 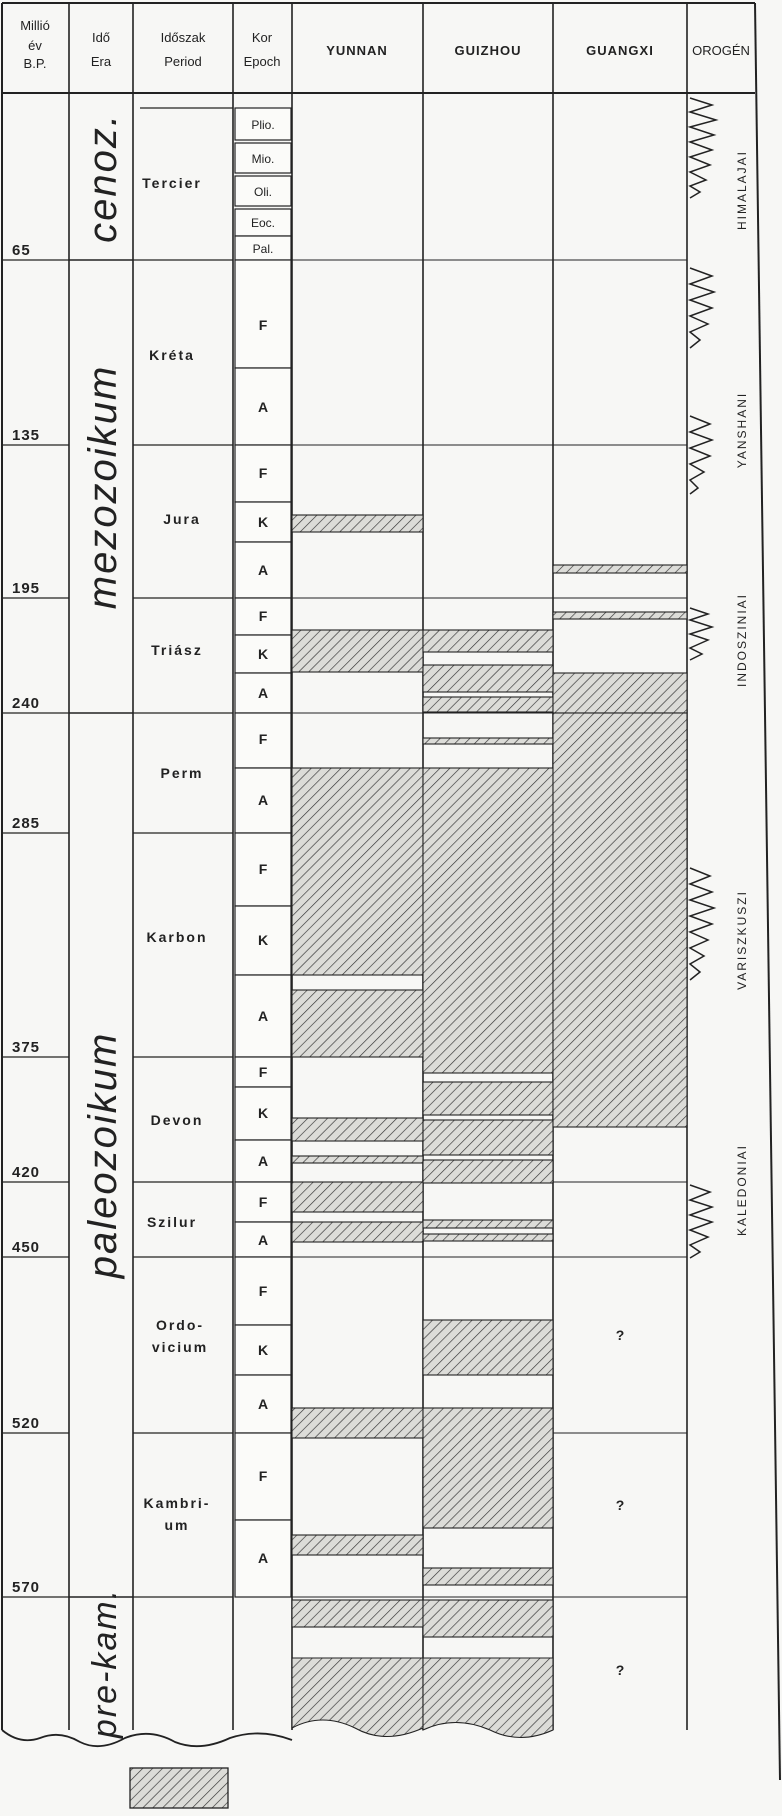 What do you see at coordinates (357, 50) in the screenshot?
I see `header-yunnan: YUNNAN` at bounding box center [357, 50].